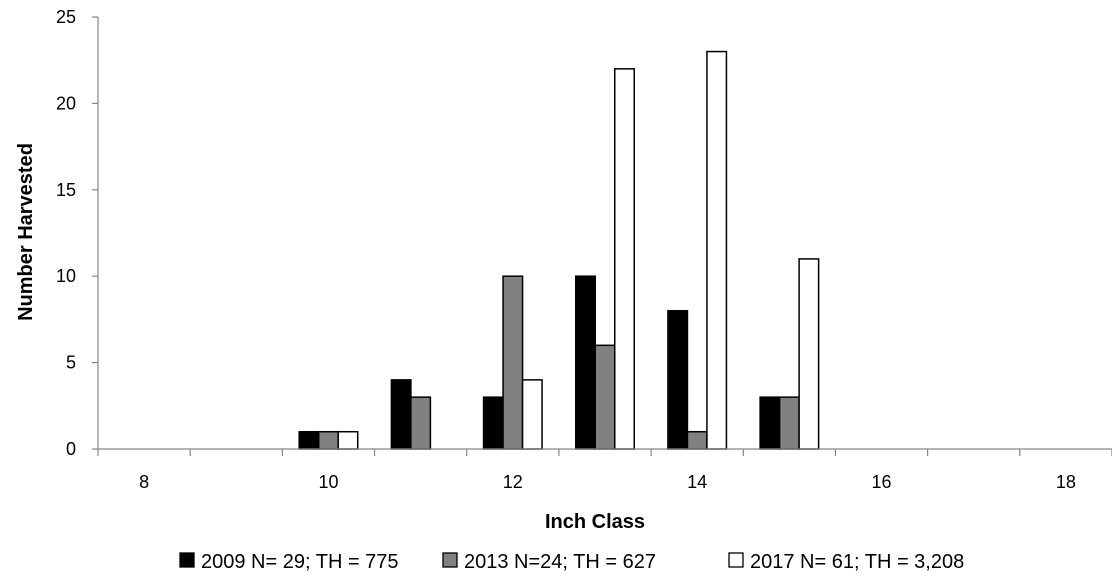 Image resolution: width=1112 pixels, height=585 pixels. Describe the element at coordinates (66, 103) in the screenshot. I see `y-tick-label: 20` at that location.